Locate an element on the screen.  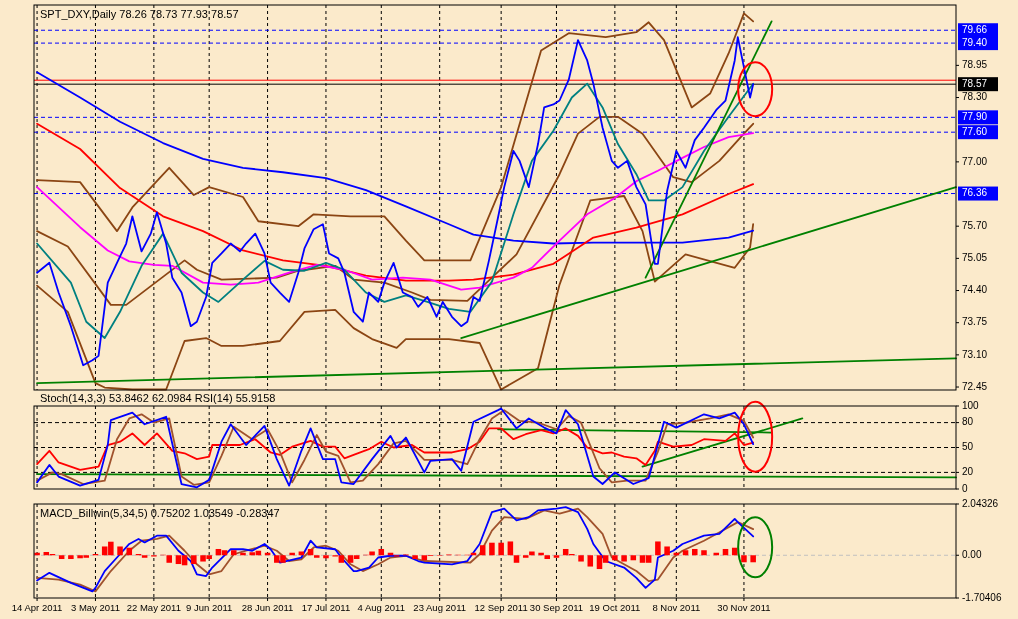
x-tick-label: 23 Aug 2011 is located at coordinates (440, 607).